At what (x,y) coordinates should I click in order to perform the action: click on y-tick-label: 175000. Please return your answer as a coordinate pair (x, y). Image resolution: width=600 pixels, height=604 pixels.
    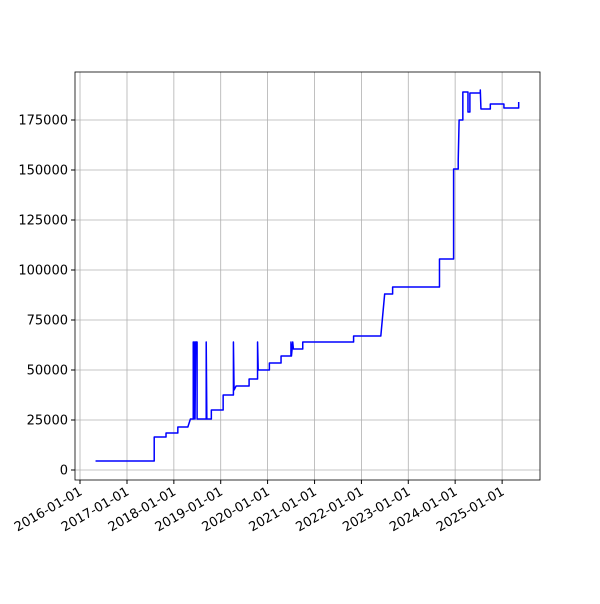
    Looking at the image, I should click on (43, 121).